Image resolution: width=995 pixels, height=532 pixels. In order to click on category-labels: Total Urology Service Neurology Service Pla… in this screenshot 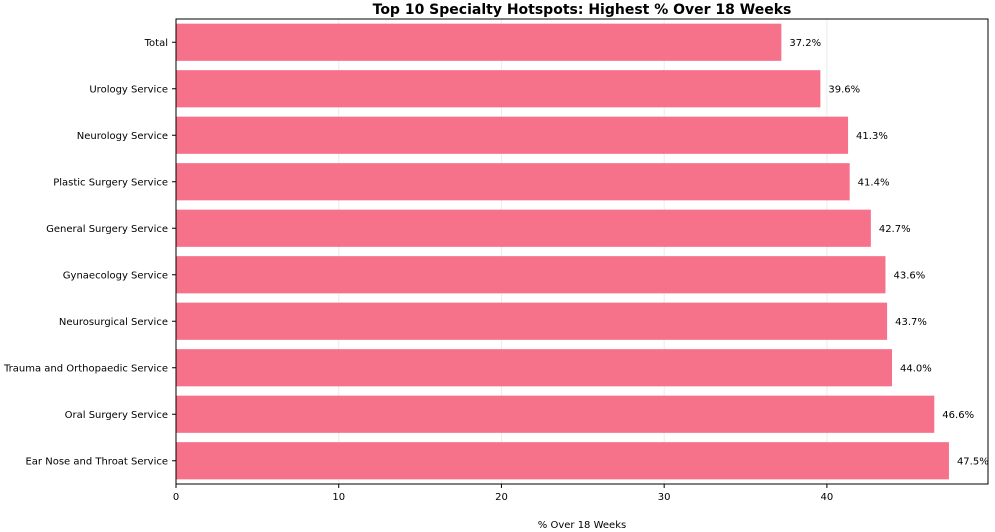, I will do `click(89, 252)`.